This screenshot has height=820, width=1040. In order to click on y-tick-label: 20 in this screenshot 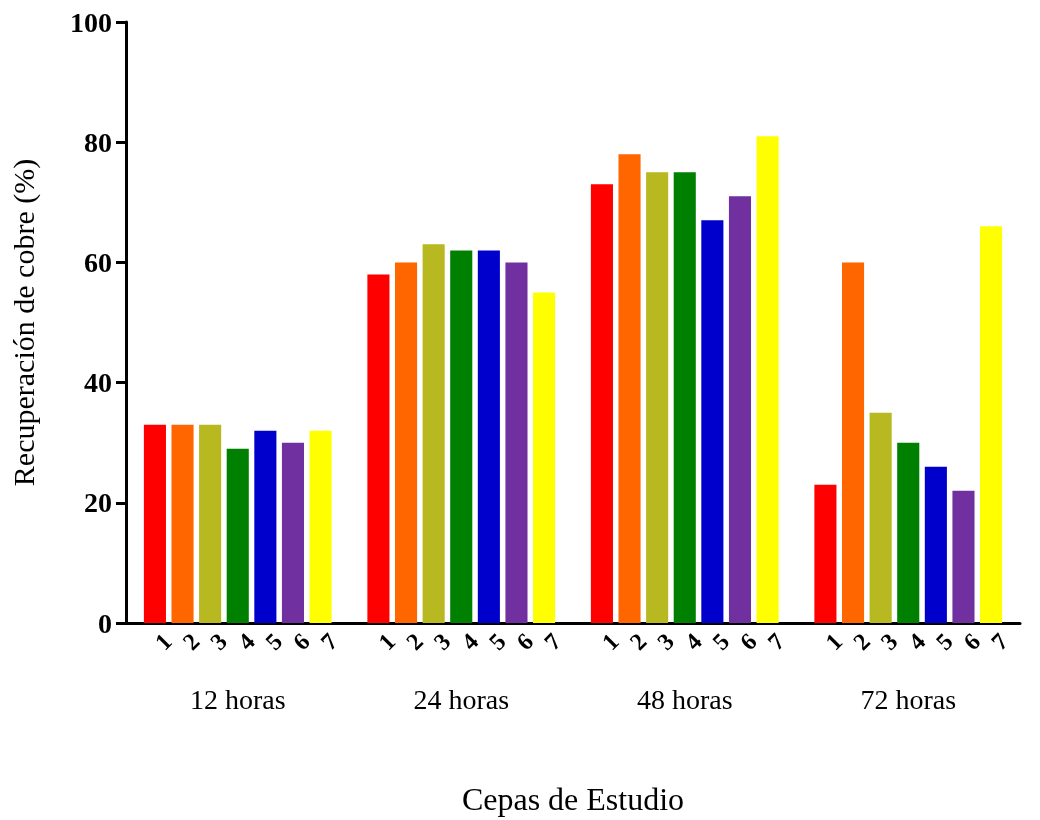, I will do `click(98, 503)`.